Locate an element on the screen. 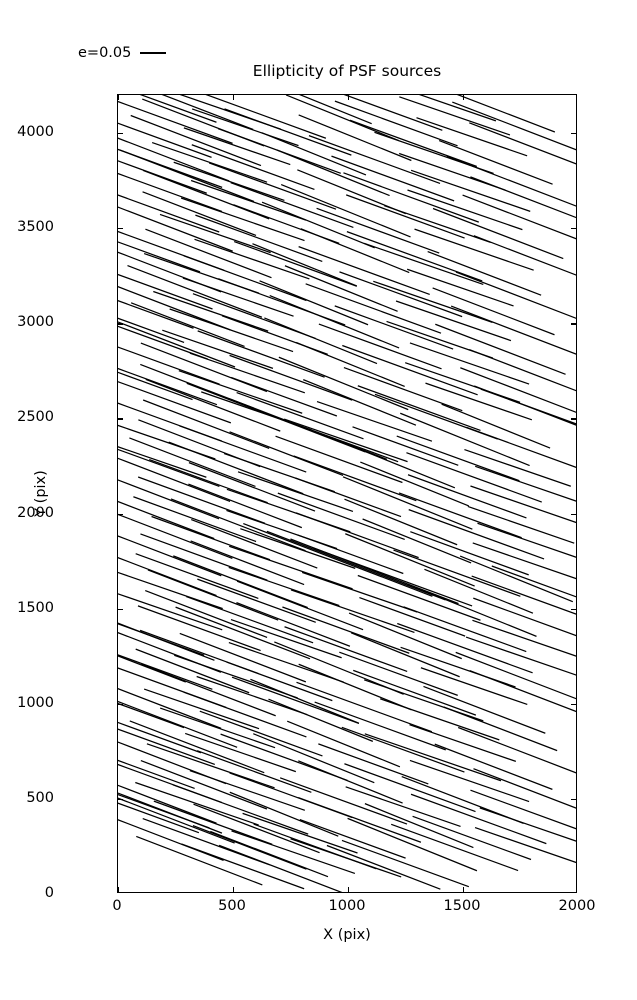 This screenshot has width=637, height=1000. page-title: Ellipticity of PSF sources is located at coordinates (347, 71).